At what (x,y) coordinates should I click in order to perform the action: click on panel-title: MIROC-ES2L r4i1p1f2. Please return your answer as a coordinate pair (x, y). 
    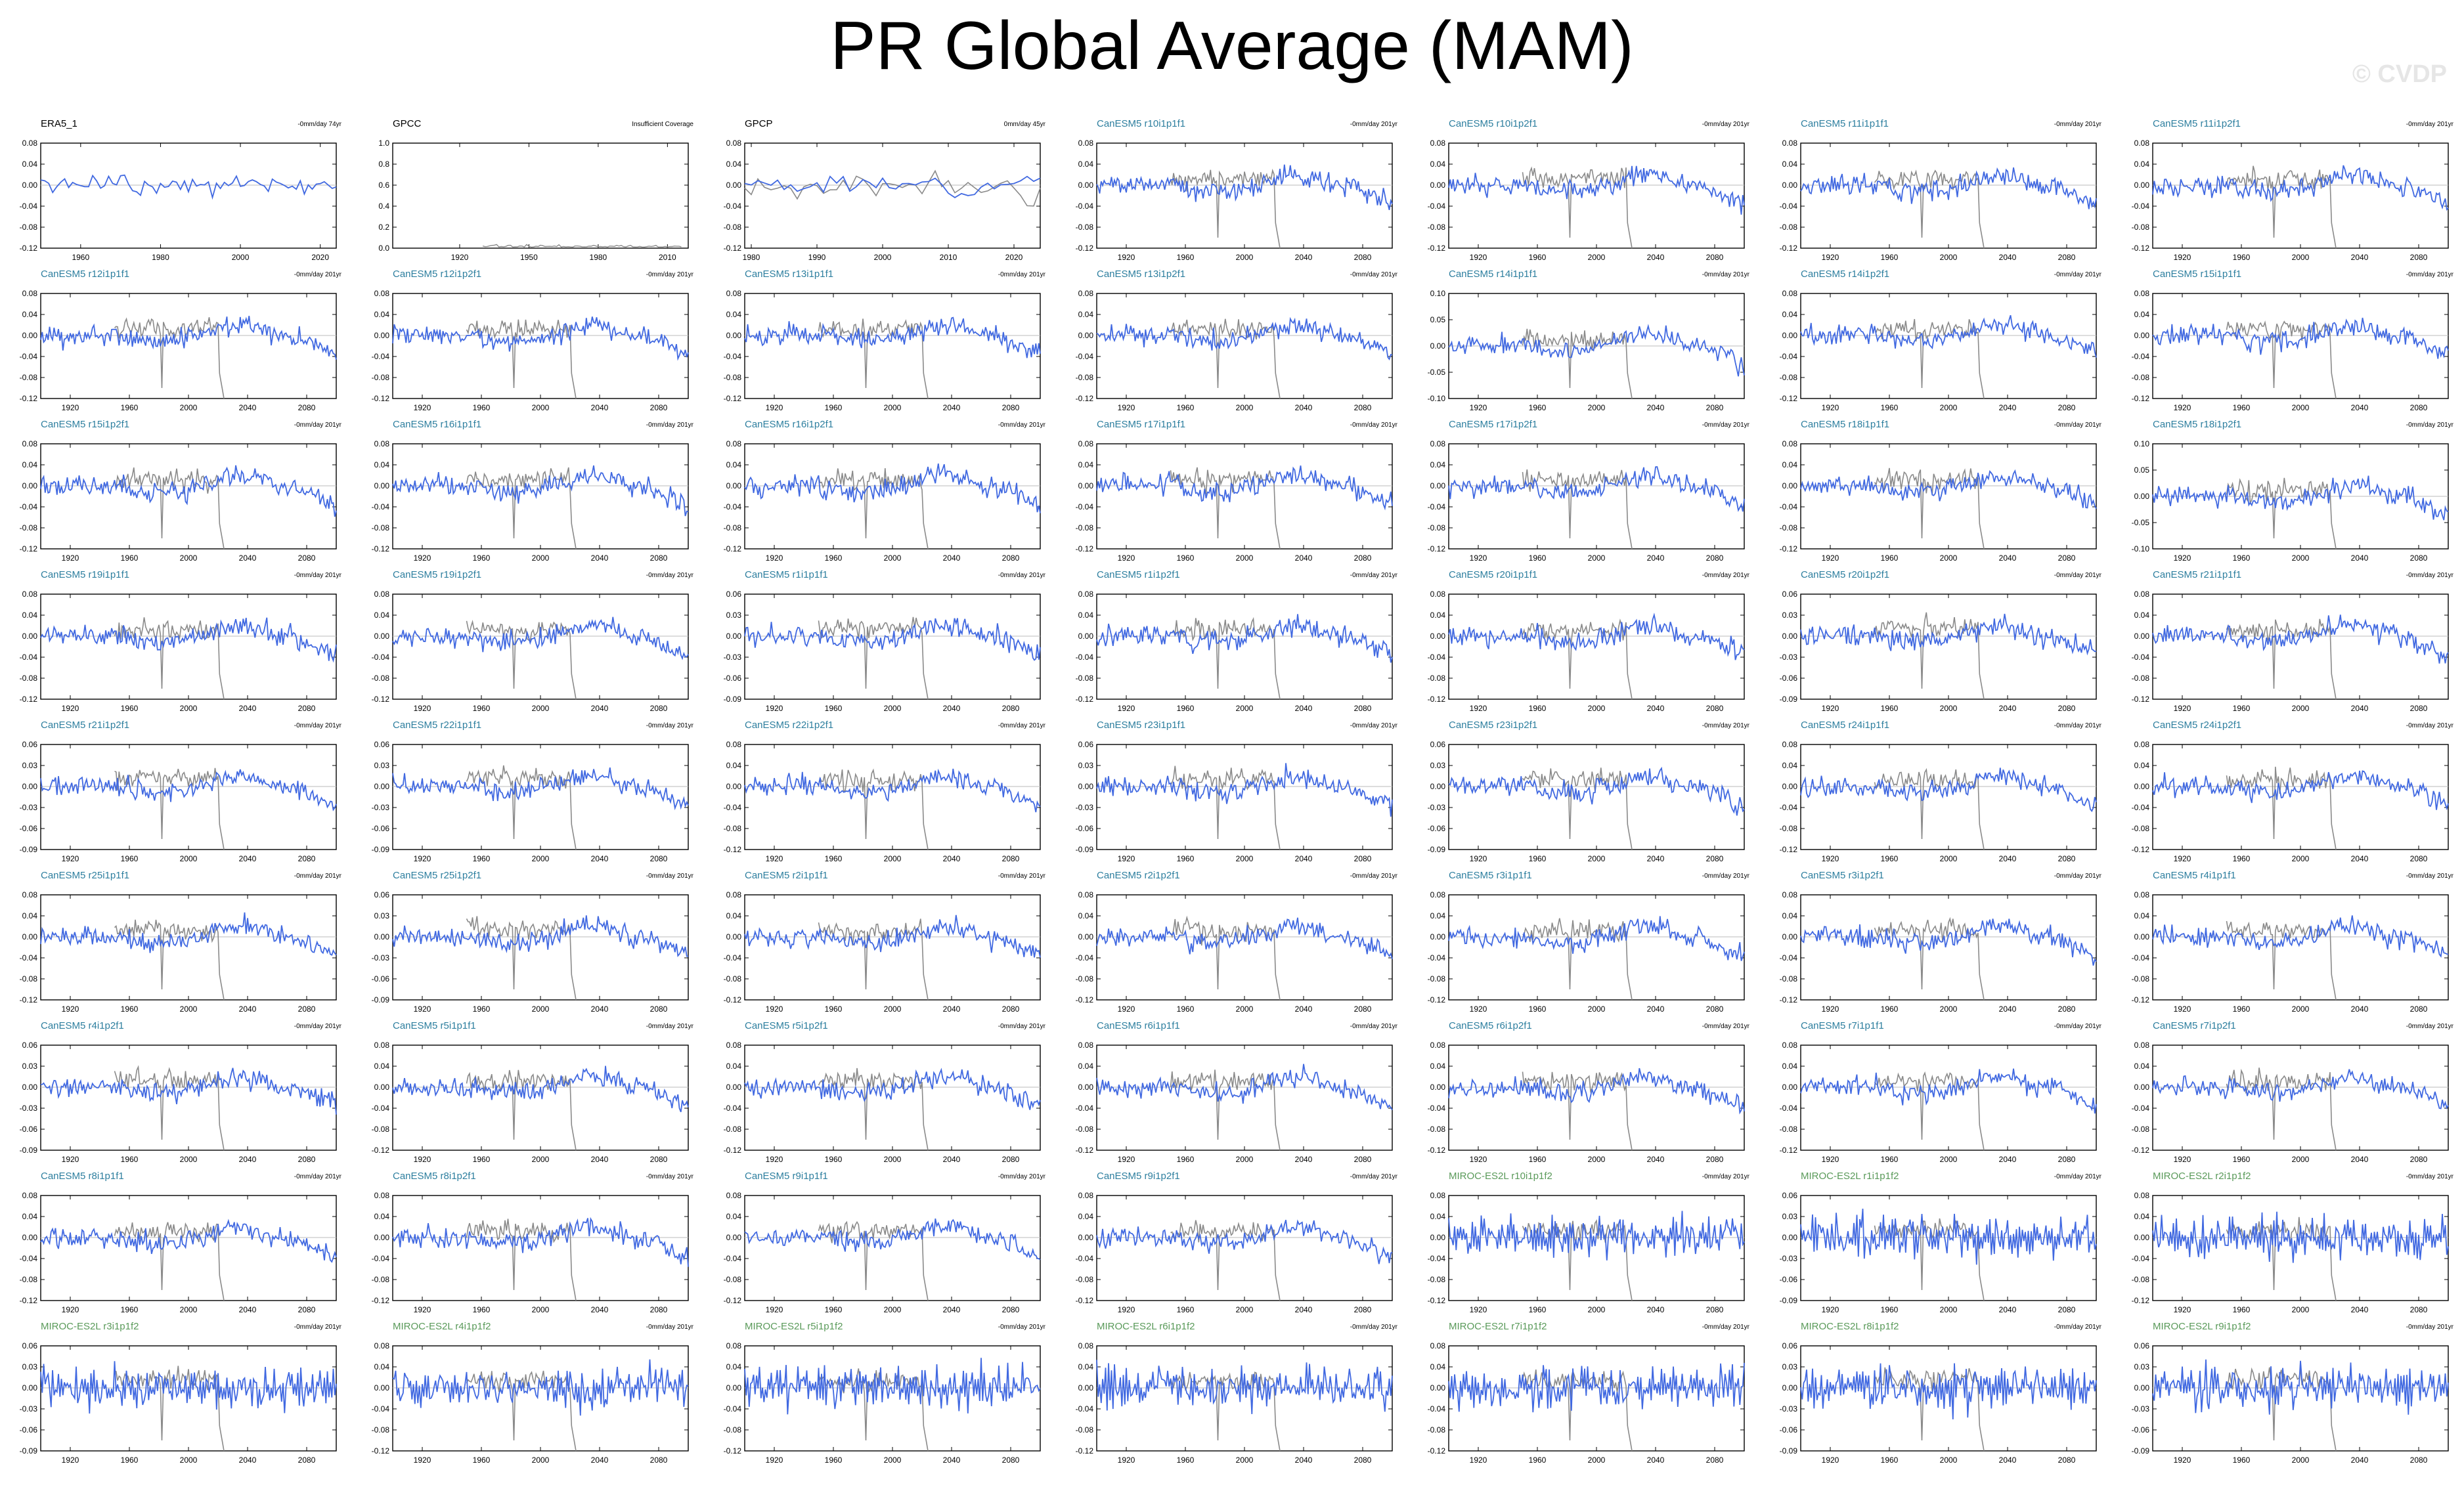
    Looking at the image, I should click on (442, 1326).